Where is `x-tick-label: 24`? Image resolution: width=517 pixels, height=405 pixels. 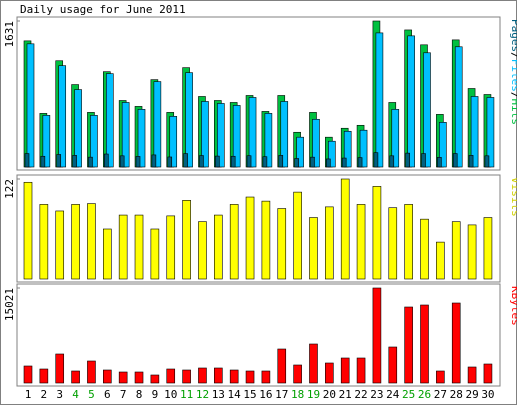
x-tick-label: 24 is located at coordinates (393, 394).